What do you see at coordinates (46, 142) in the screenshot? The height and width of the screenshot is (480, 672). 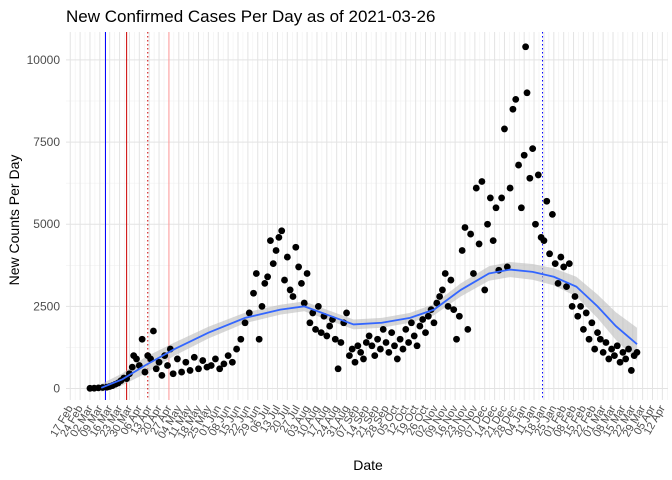 I see `y-tick-label: 7500` at bounding box center [46, 142].